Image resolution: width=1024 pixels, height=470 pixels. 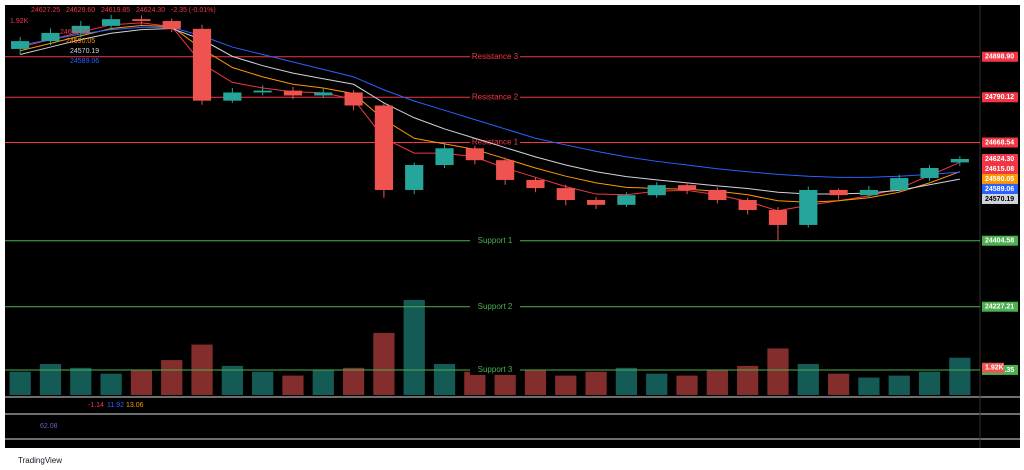 What do you see at coordinates (84, 51) in the screenshot?
I see `ma-legend: 24570.19` at bounding box center [84, 51].